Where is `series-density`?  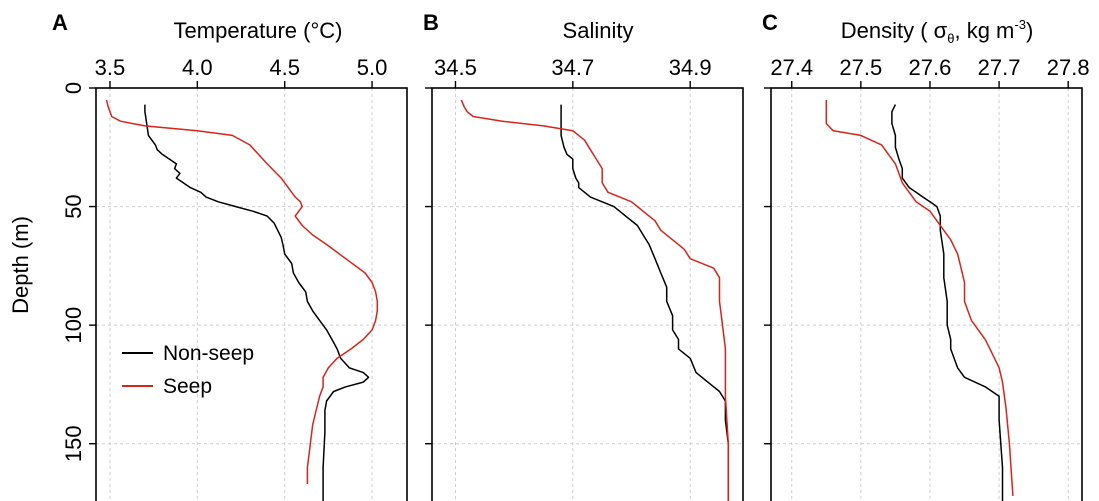
series-density is located at coordinates (919, 300).